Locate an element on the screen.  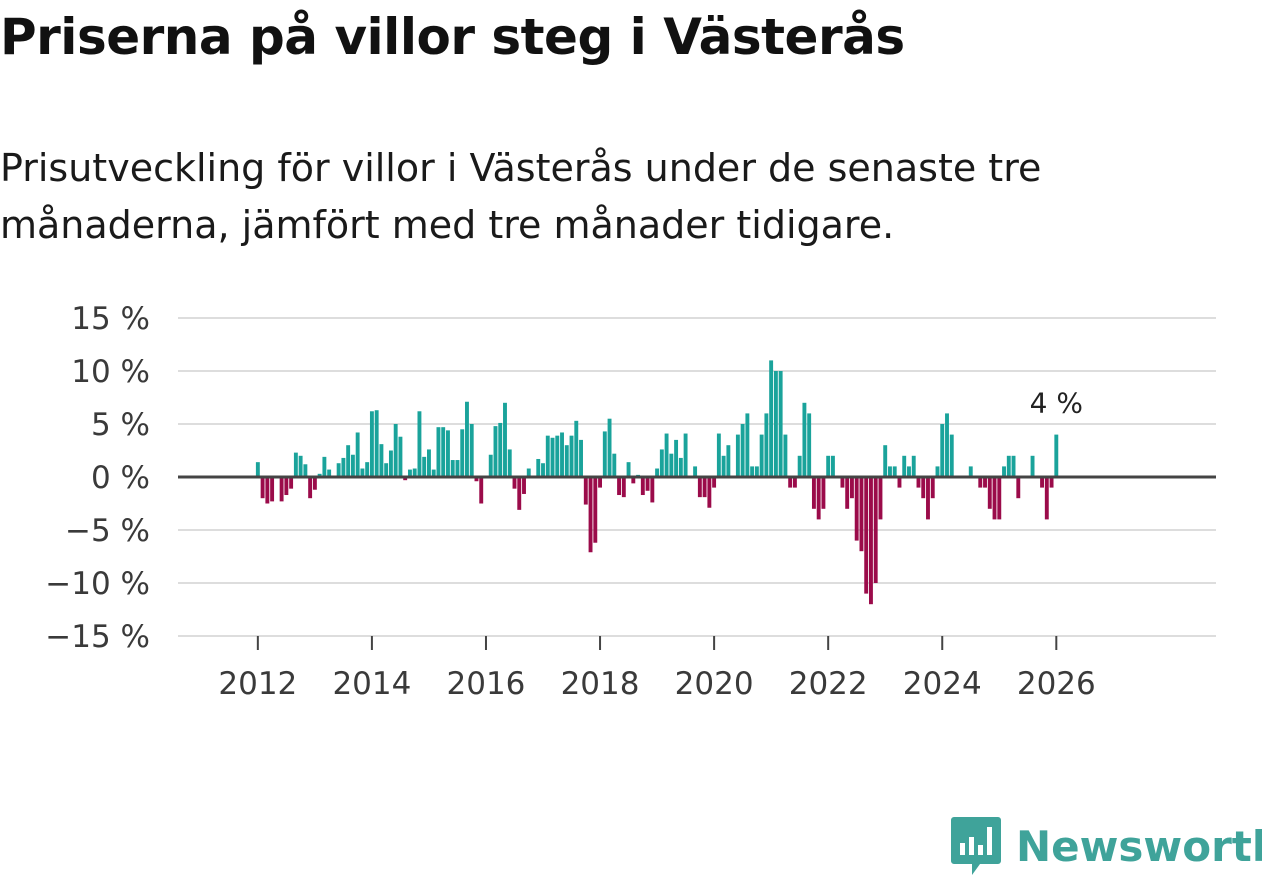
y-axis: 15 % 10 % 5 % 0 % −5 % −10 % −15 % is located at coordinates (97, 478).